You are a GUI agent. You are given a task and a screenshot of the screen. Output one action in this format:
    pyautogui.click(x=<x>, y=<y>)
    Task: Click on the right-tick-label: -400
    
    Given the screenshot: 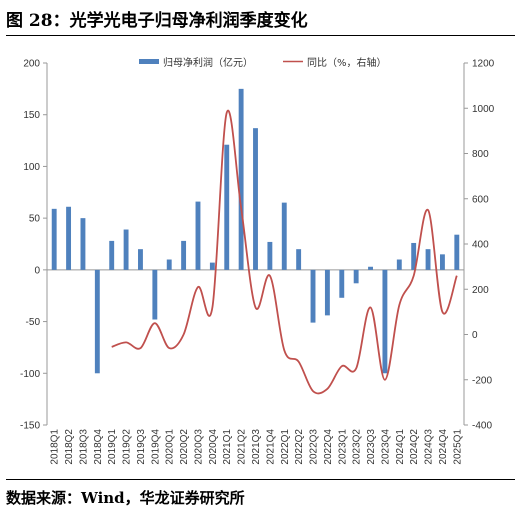 What is the action you would take?
    pyautogui.click(x=482, y=426)
    